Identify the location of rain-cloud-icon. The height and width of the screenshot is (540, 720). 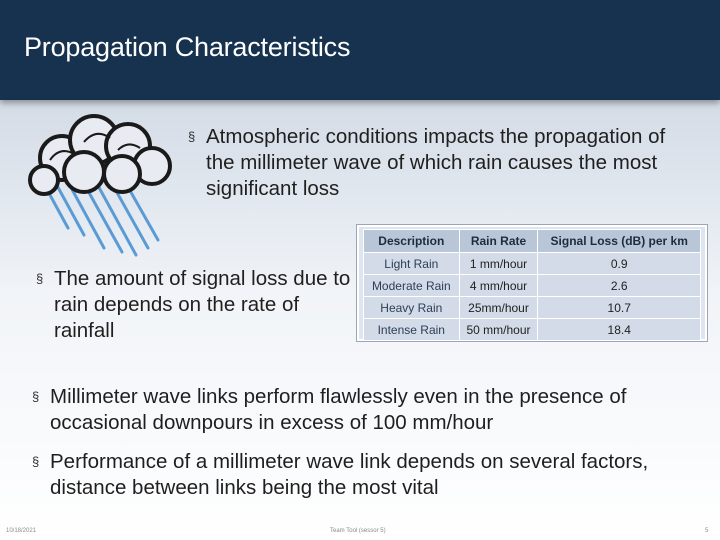
(100, 185).